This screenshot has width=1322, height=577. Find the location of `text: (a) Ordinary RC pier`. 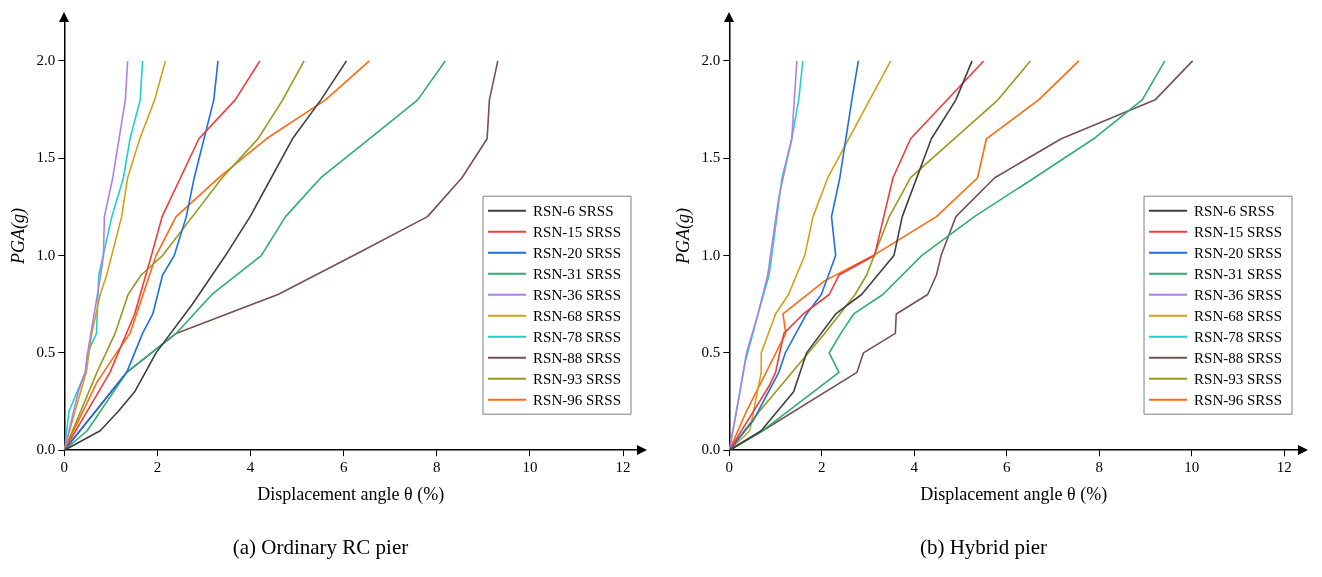

text: (a) Ordinary RC pier is located at coordinates (320, 546).